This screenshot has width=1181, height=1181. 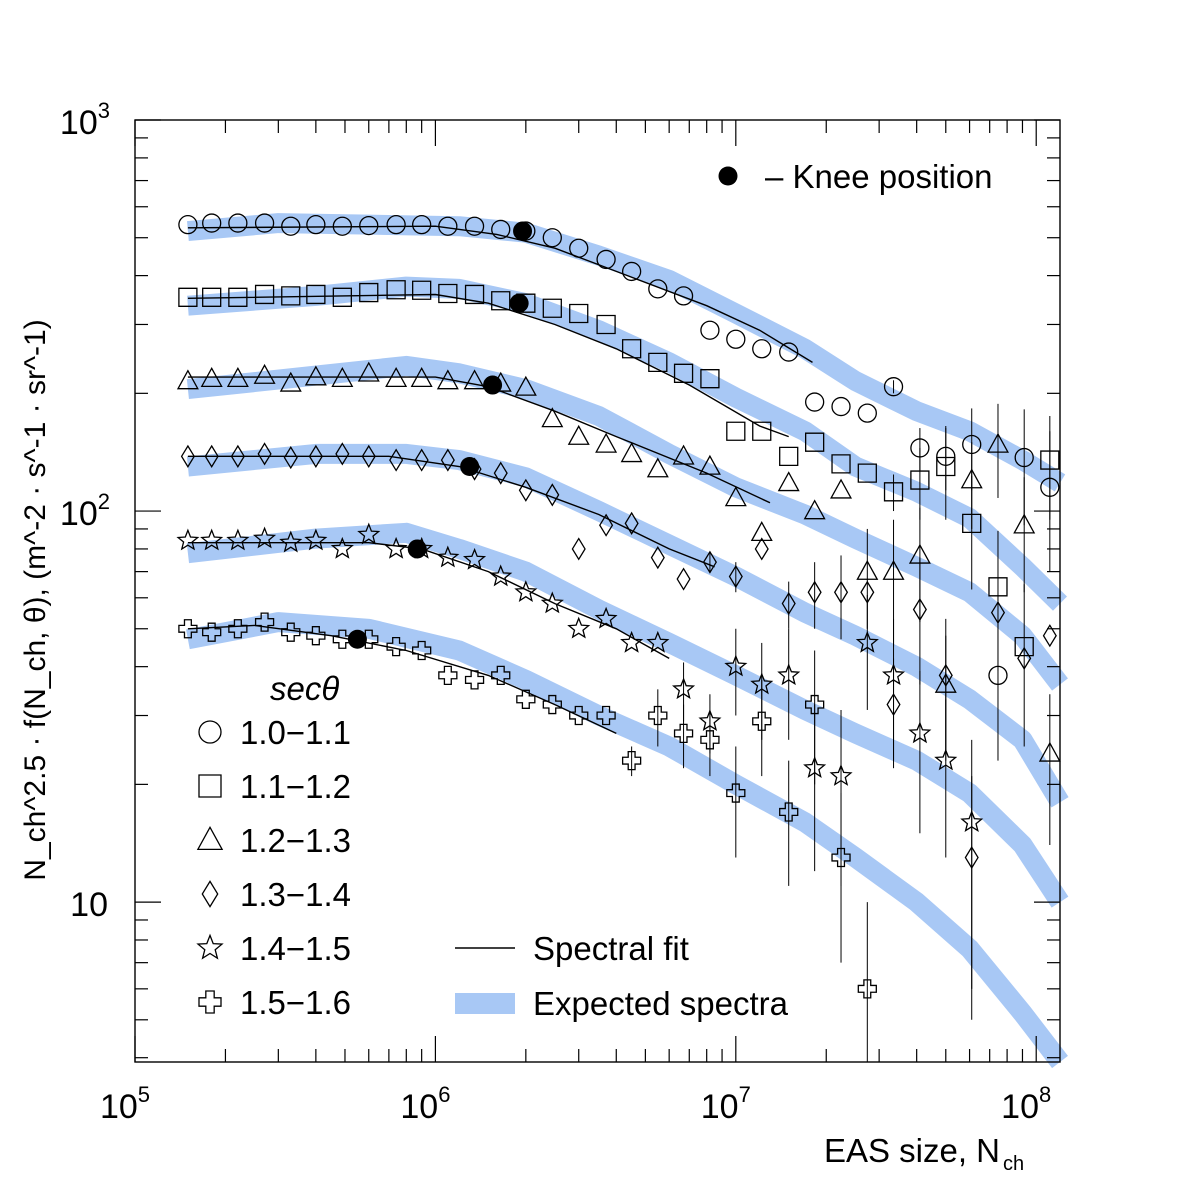 What do you see at coordinates (89, 905) in the screenshot?
I see `y-tick-label: 10` at bounding box center [89, 905].